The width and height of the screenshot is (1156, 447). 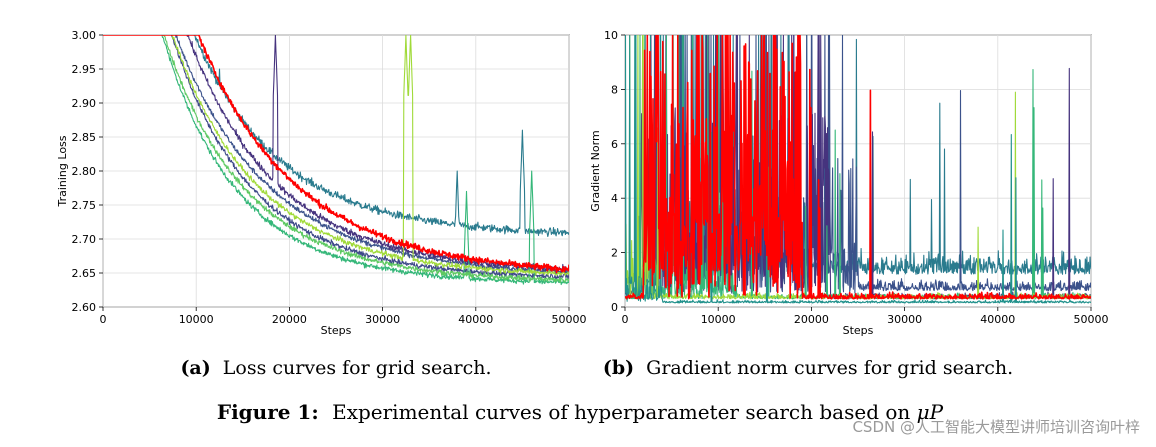 I want to click on loss-ytick-label: 2.90, so click(x=84, y=103).